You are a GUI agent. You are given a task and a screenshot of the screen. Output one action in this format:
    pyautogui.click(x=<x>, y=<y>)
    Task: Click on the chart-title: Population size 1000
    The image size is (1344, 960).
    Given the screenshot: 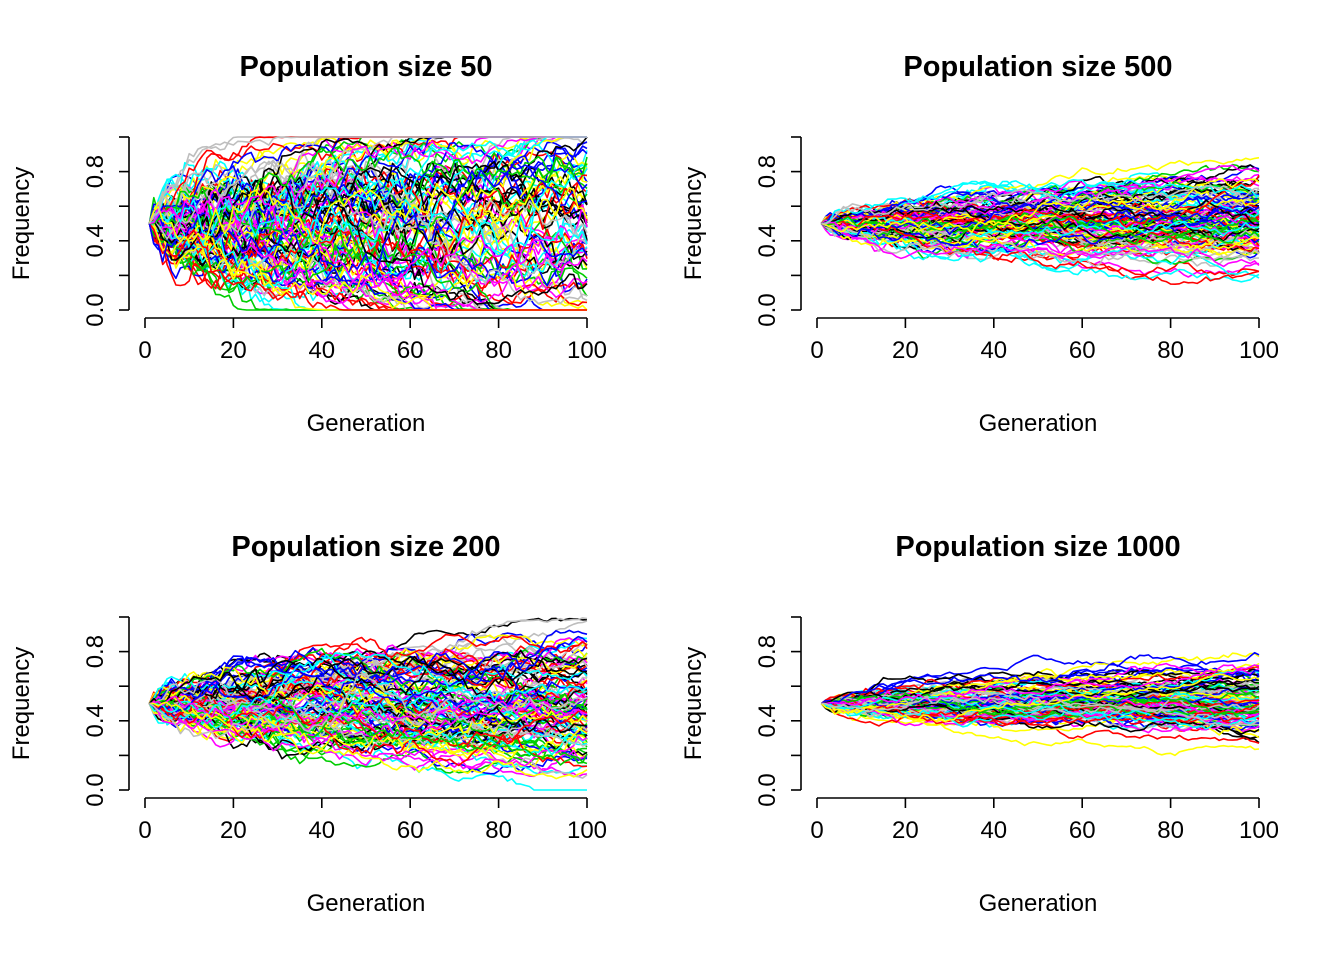 What is the action you would take?
    pyautogui.click(x=1037, y=547)
    